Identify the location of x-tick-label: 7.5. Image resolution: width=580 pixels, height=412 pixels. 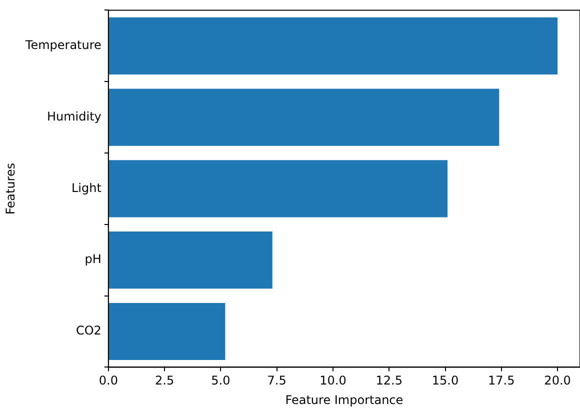
(276, 381).